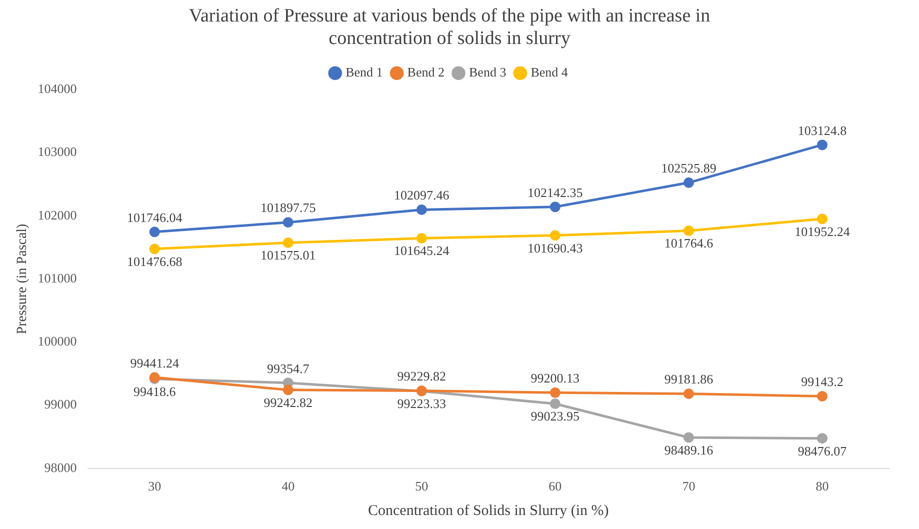  I want to click on data-label: 101764.6, so click(689, 243).